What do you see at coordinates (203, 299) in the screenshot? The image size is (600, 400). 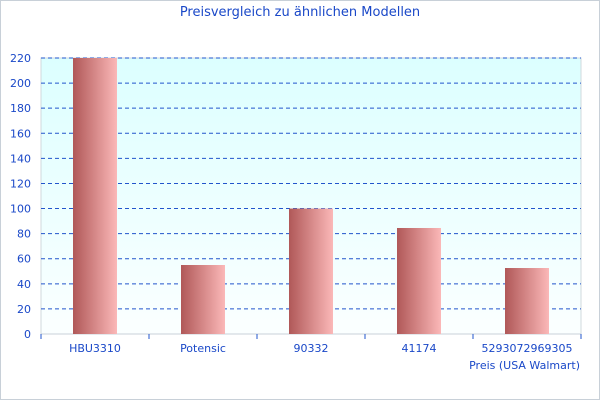 I see `bar-Potensic` at bounding box center [203, 299].